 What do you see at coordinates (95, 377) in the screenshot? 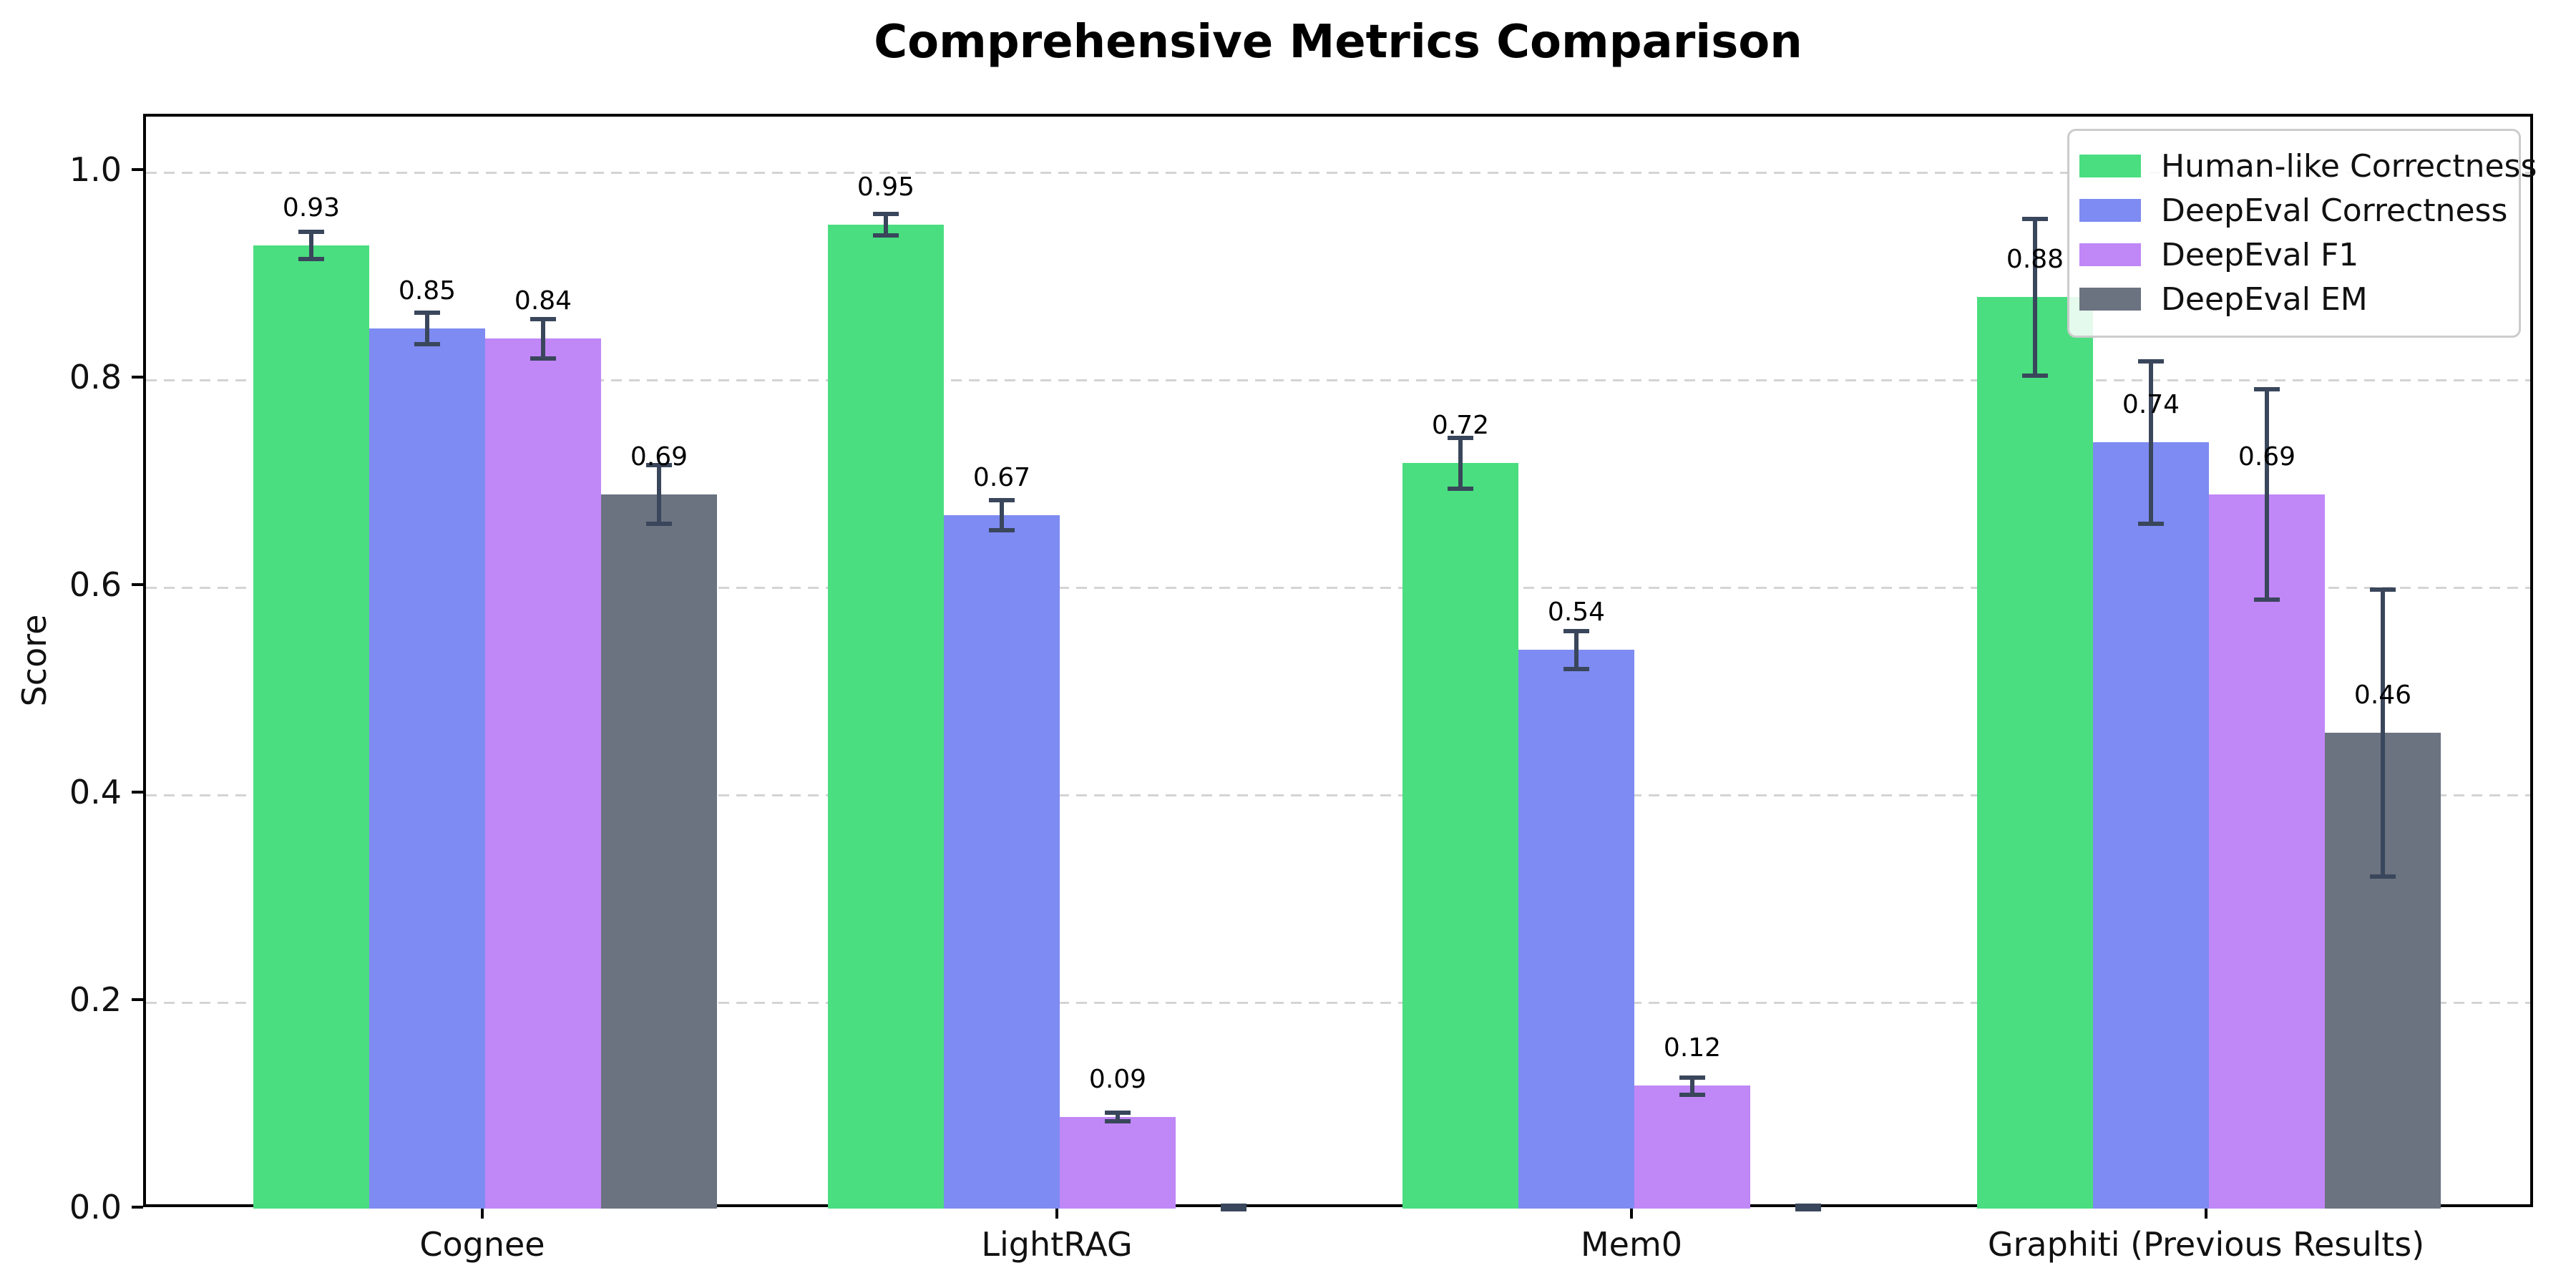
I see `y-tick-label: 0.8` at bounding box center [95, 377].